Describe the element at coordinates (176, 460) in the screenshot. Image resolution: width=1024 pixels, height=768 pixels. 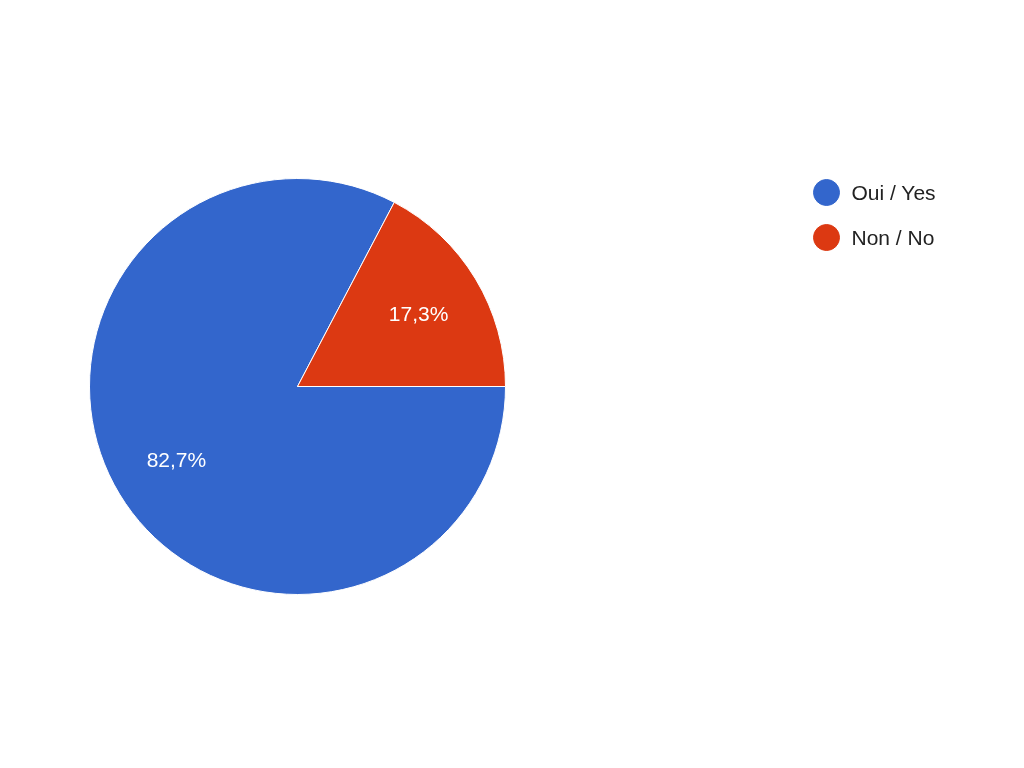
I see `data-label: 82,7%` at that location.